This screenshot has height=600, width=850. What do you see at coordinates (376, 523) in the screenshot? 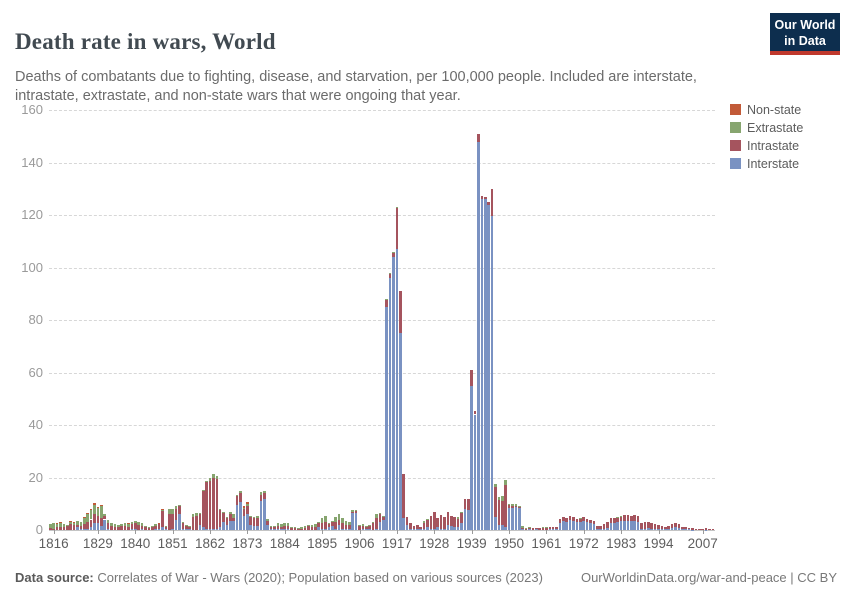
I see `bar-segment-1911-intrastate` at bounding box center [376, 523].